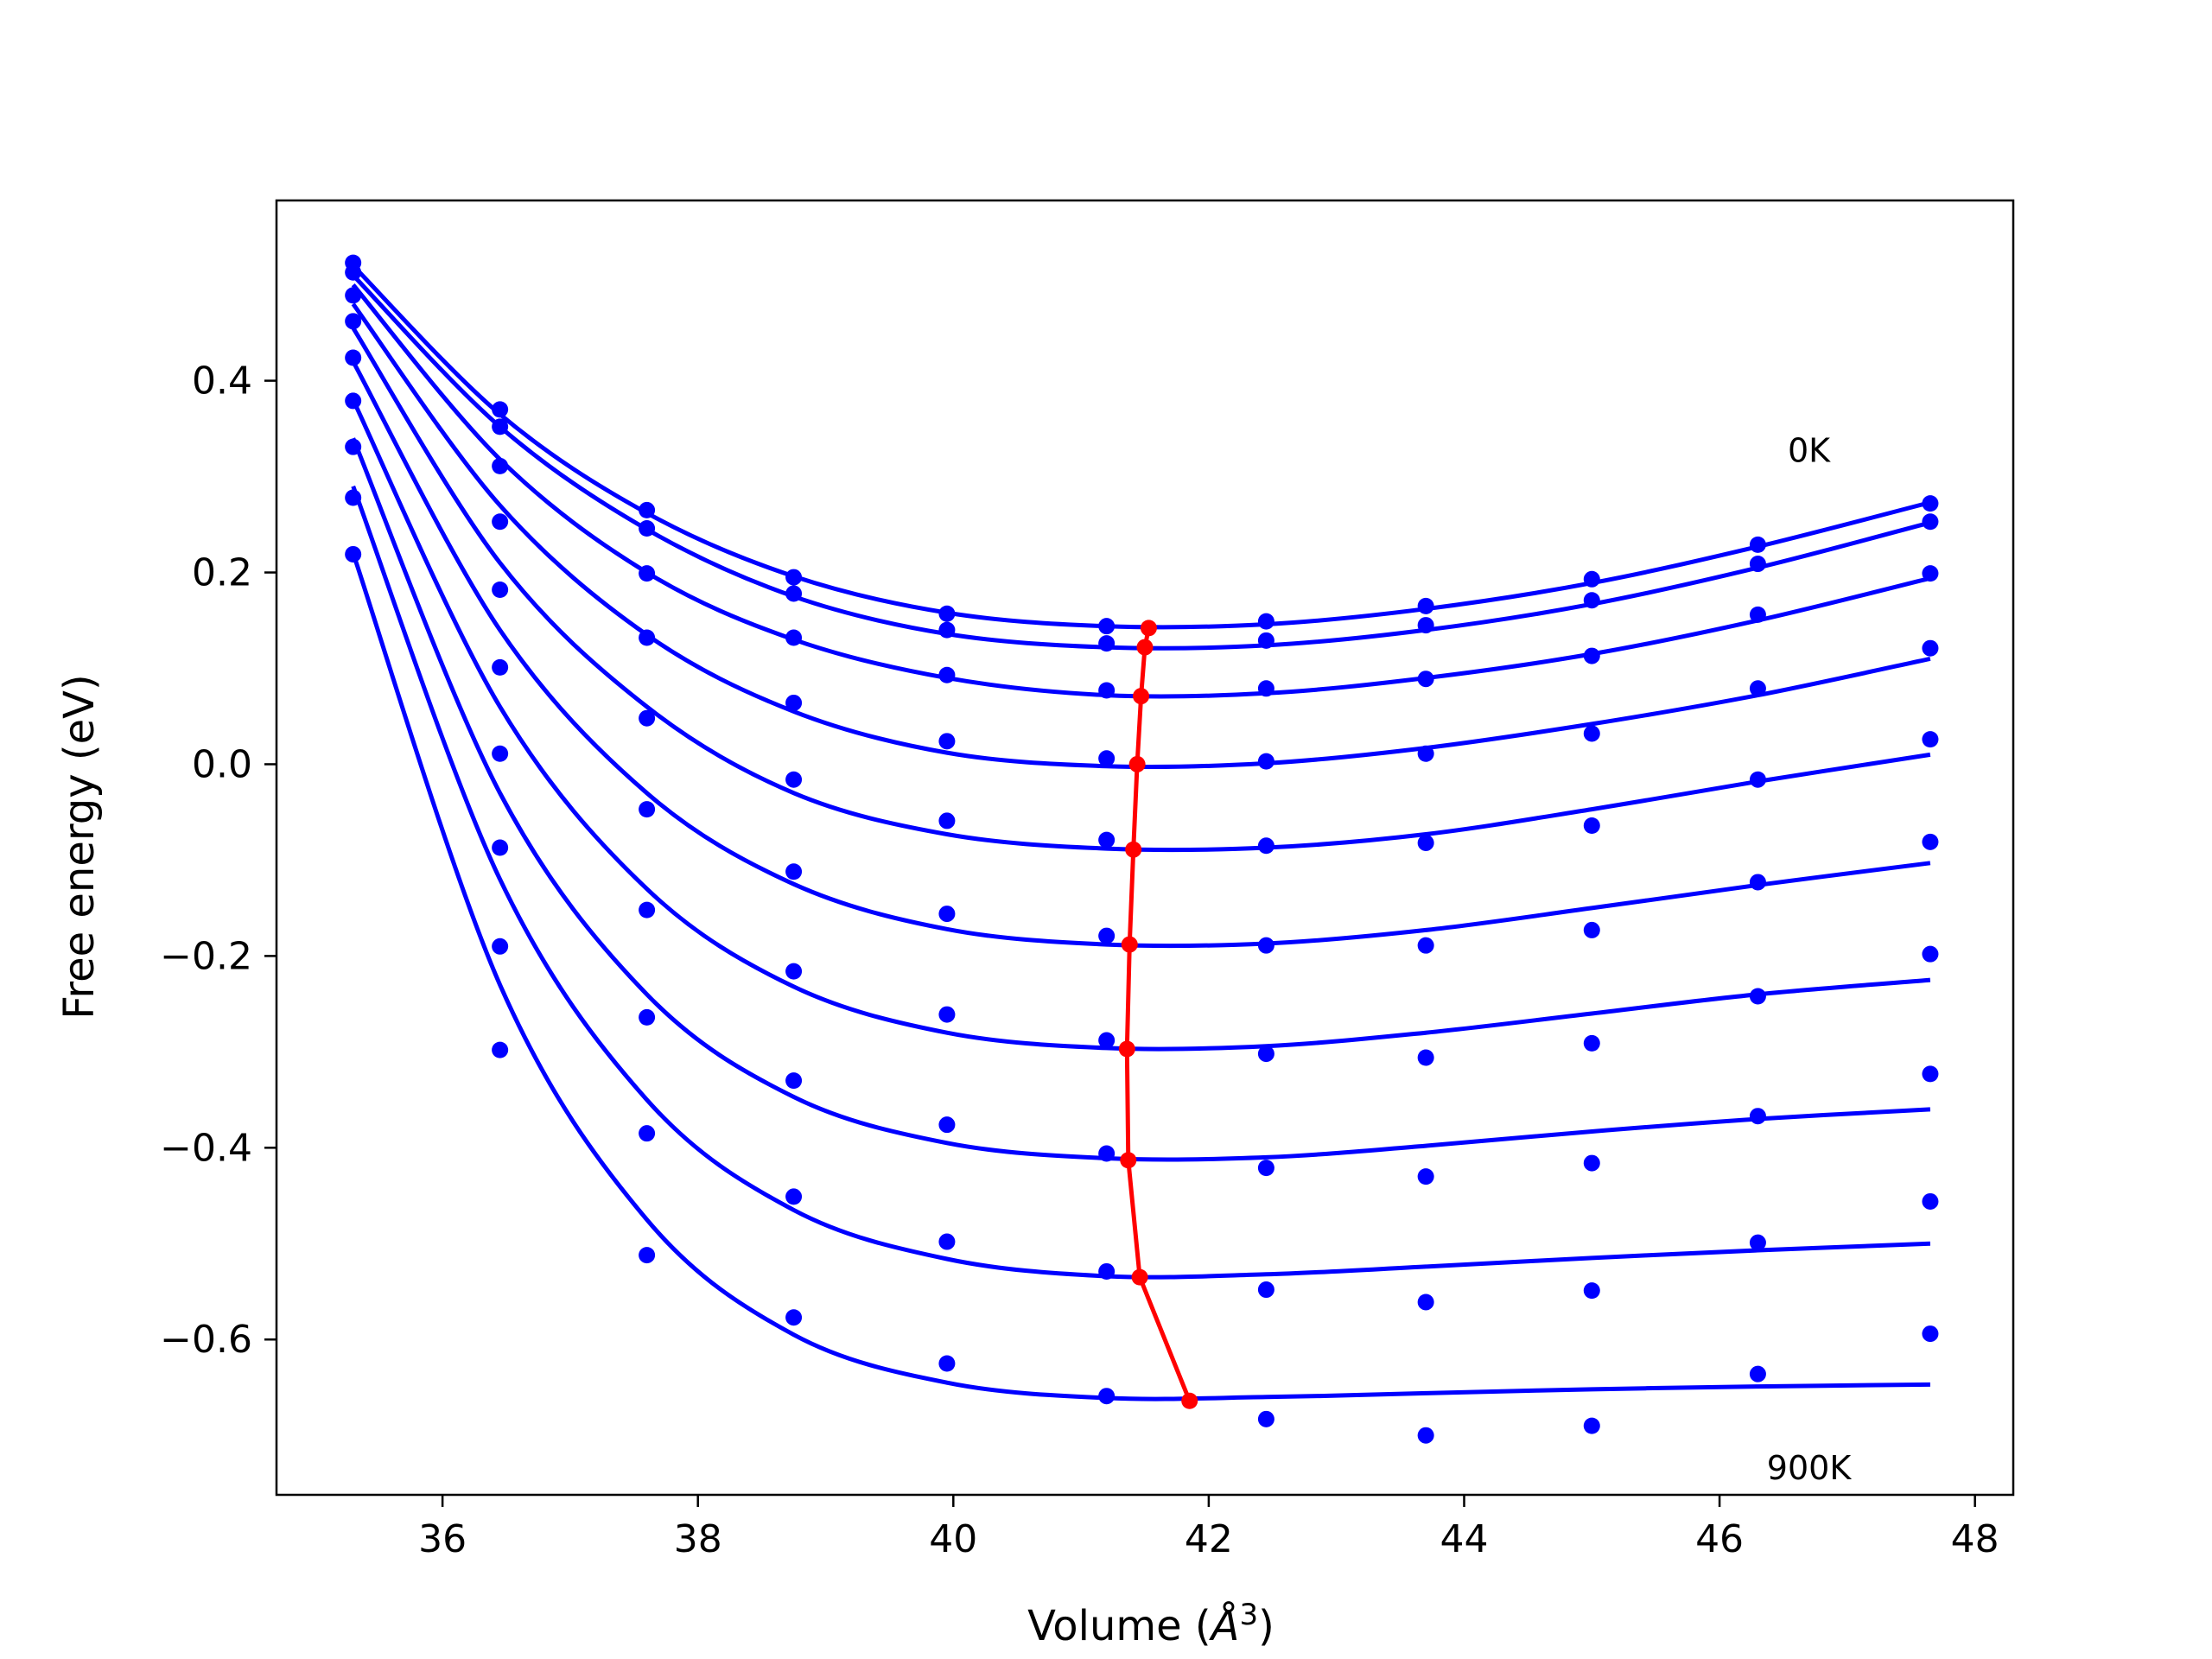 The image size is (2212, 1659). What do you see at coordinates (1248, 1615) in the screenshot?
I see `x-axis-label-exponent: 3` at bounding box center [1248, 1615].